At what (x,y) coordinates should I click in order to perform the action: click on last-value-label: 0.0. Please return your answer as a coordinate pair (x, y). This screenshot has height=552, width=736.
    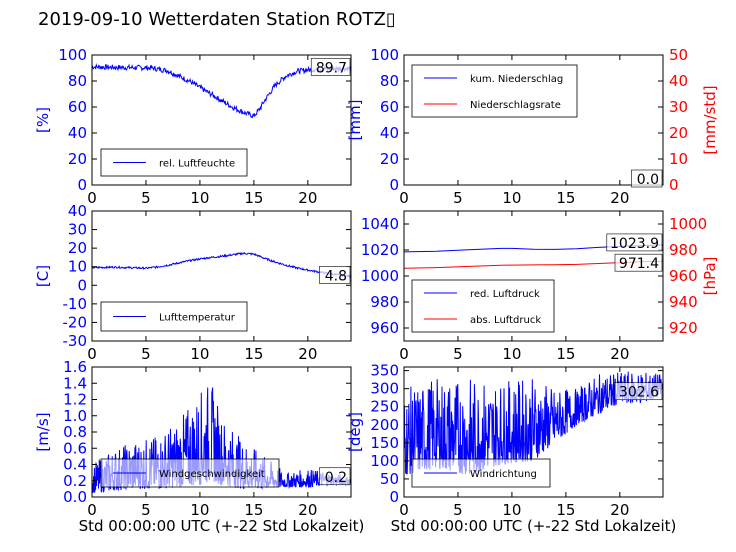
    Looking at the image, I should click on (648, 180).